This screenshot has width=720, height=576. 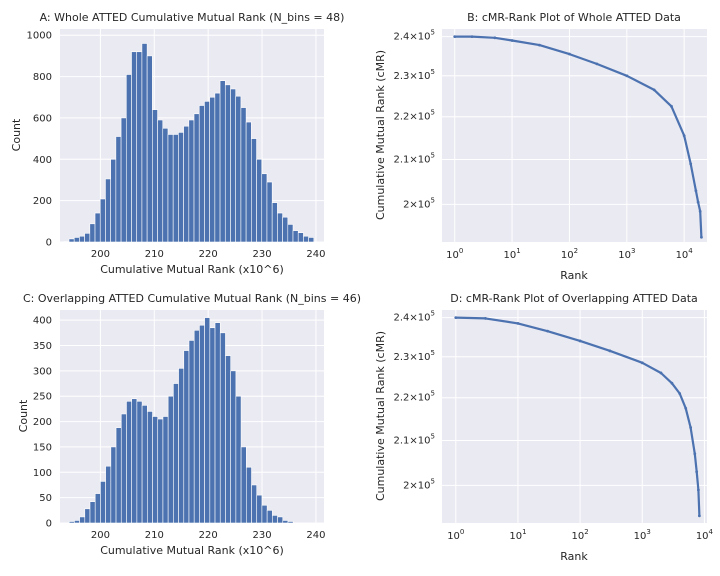 I want to click on y-tick-label: 50, so click(x=45, y=498).